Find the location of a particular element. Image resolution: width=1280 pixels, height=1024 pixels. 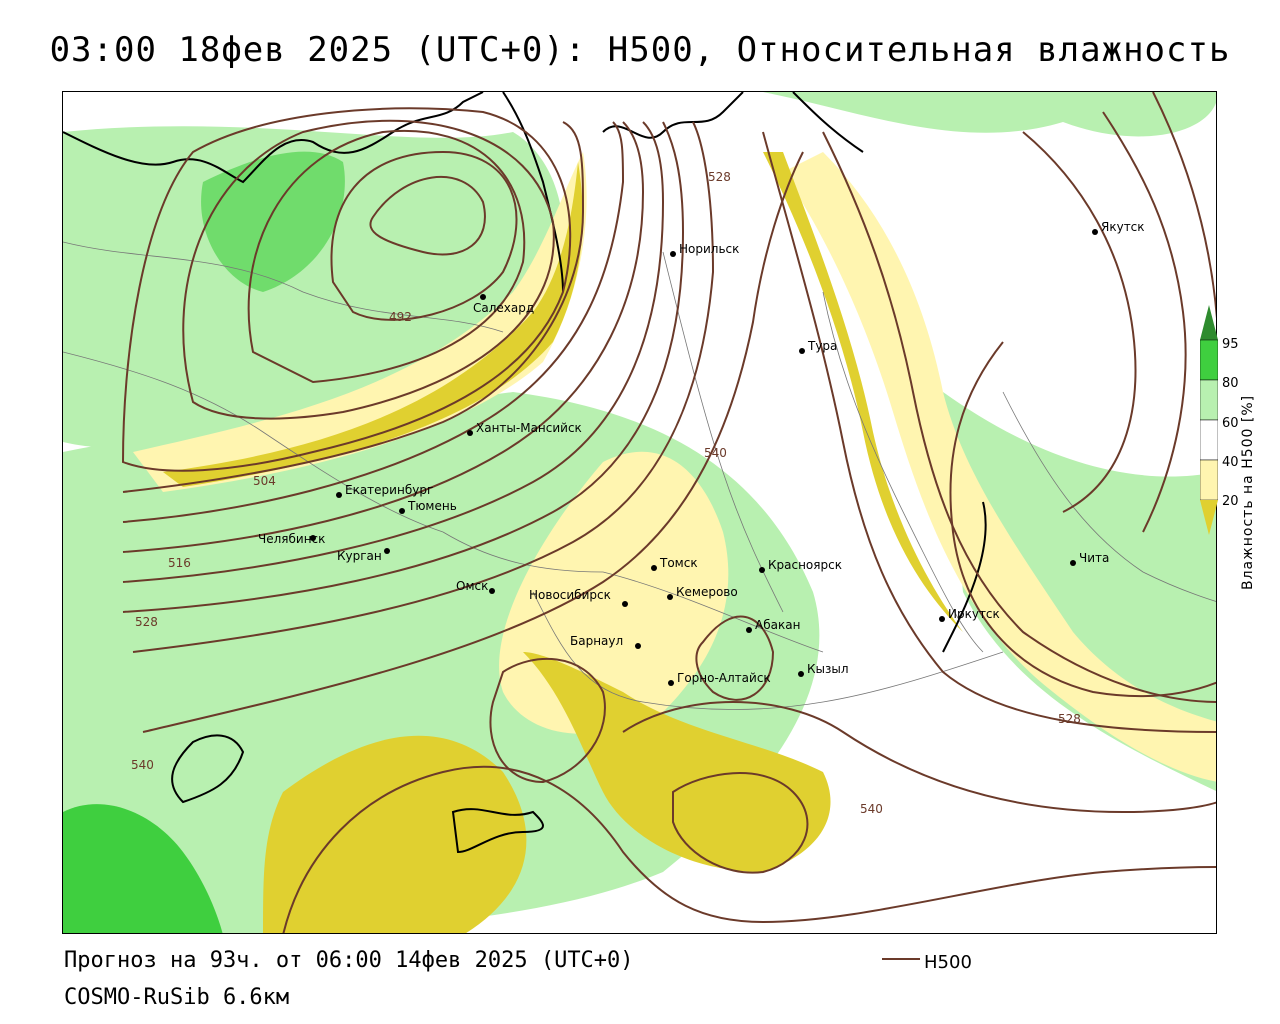

city-label: Новосибирск is located at coordinates (570, 595).